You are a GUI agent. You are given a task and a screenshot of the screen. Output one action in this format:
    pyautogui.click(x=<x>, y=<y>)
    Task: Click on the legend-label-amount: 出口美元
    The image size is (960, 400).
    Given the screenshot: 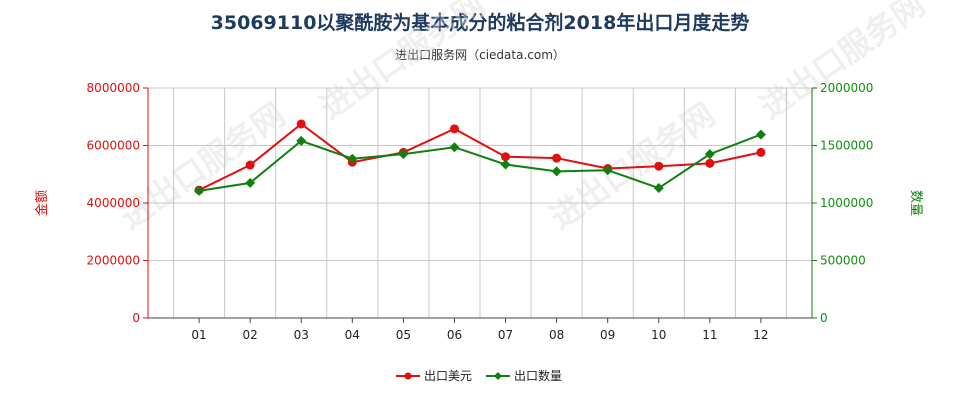 What is the action you would take?
    pyautogui.click(x=448, y=376)
    